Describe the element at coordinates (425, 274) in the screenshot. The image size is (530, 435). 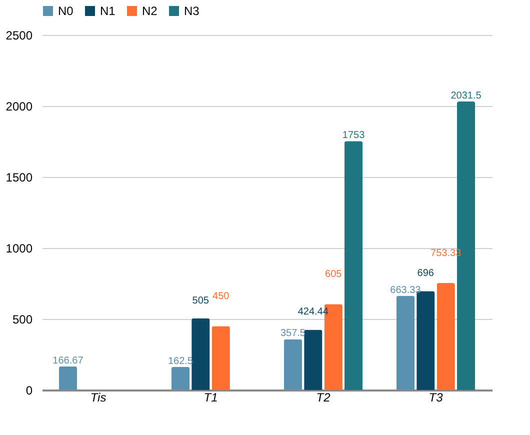
I see `data-label: 696` at that location.